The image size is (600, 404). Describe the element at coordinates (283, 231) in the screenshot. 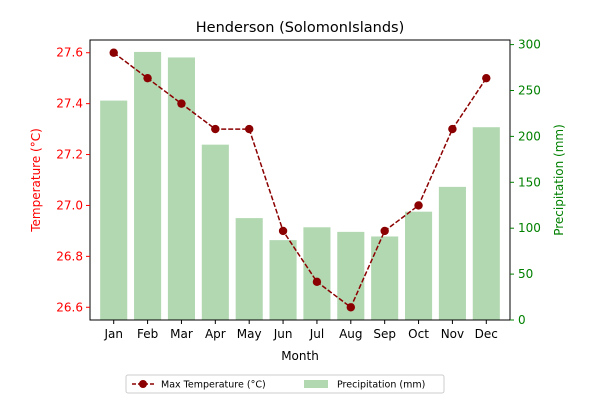

I see `temperature-point-jun` at that location.